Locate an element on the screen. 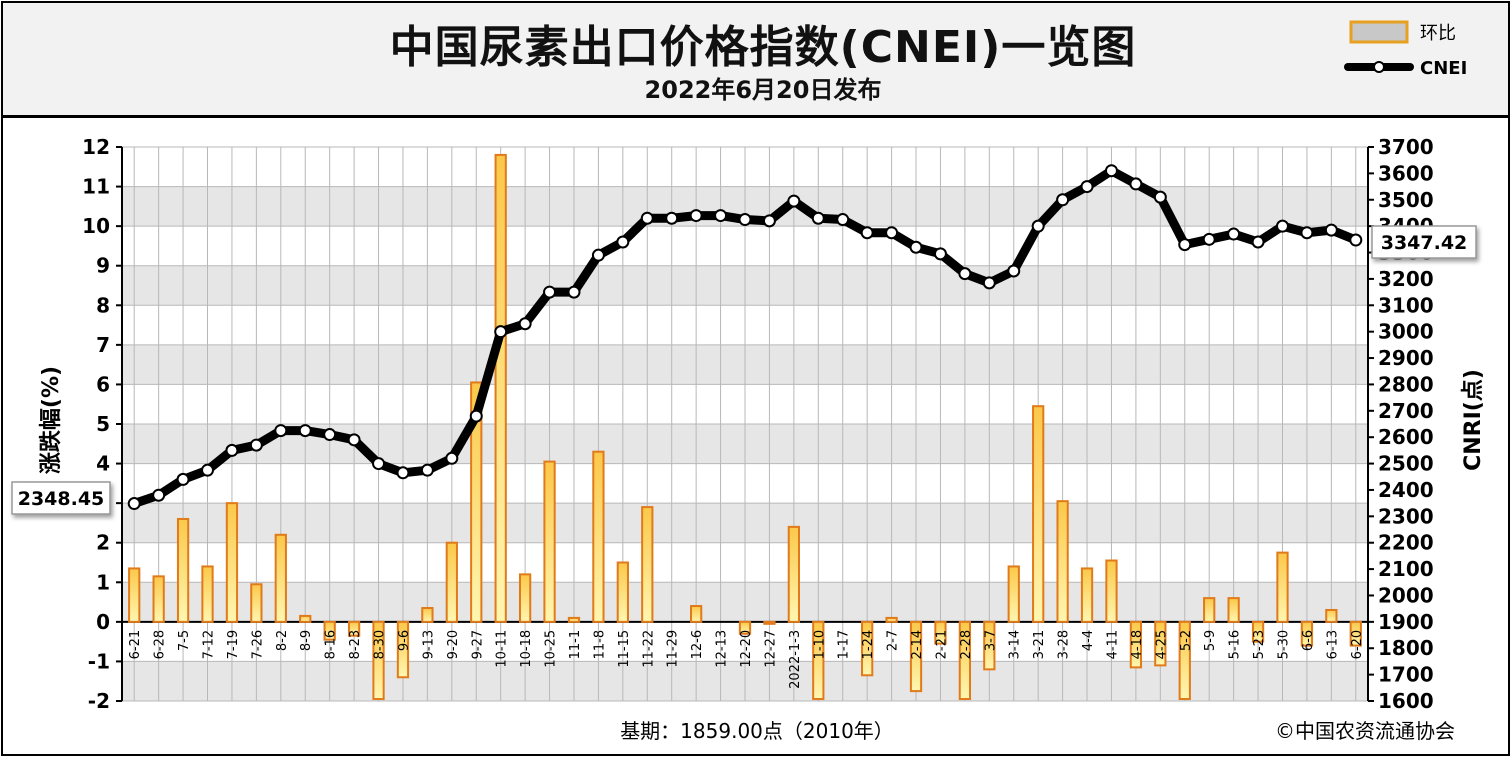 The height and width of the screenshot is (757, 1511). y-tick-label: -2 is located at coordinates (99, 701).